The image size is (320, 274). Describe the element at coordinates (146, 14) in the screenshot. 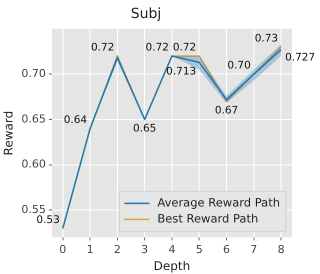

I see `chart-title: Subj` at that location.